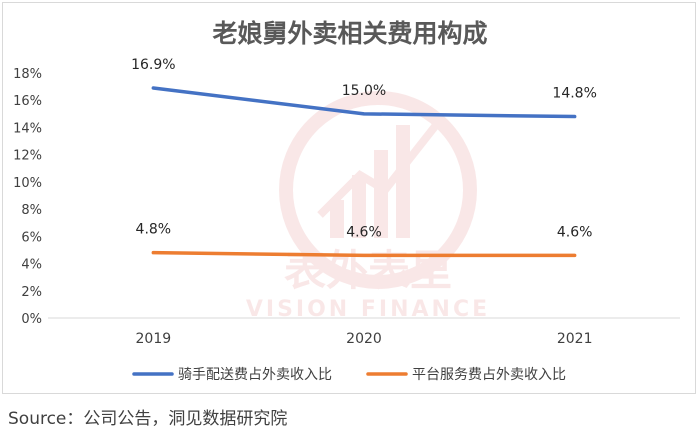 This screenshot has width=700, height=432. I want to click on x-tick-label: 2020, so click(364, 339).